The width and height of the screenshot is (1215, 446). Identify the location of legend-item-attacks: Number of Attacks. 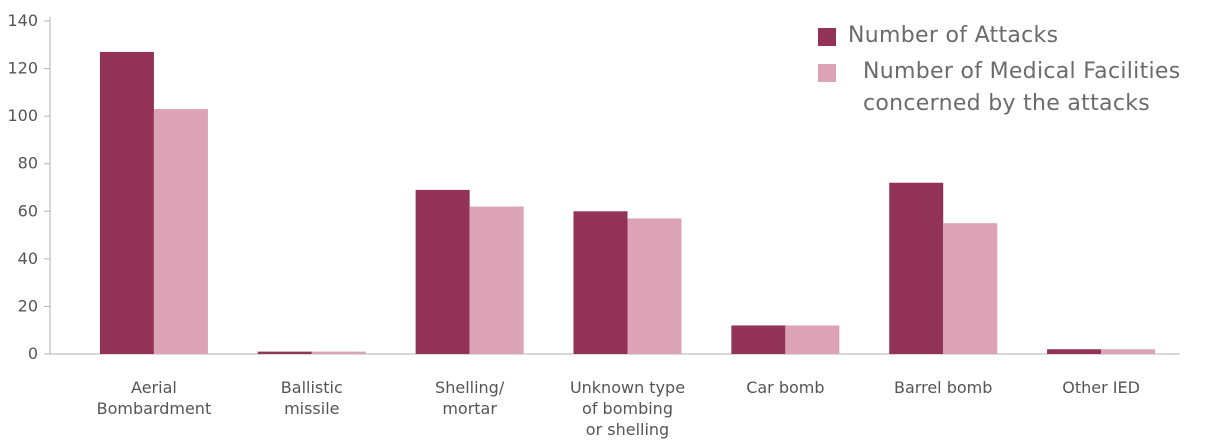
(999, 36).